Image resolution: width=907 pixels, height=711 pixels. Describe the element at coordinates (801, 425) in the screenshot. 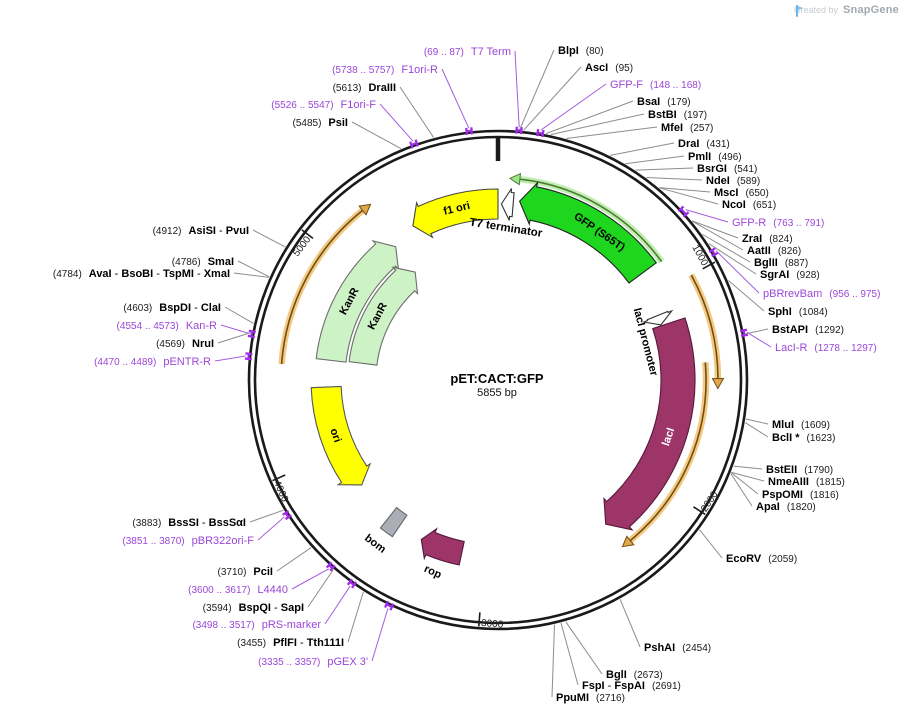

I see `enzyme-label-mlui: MluI (1609)` at that location.